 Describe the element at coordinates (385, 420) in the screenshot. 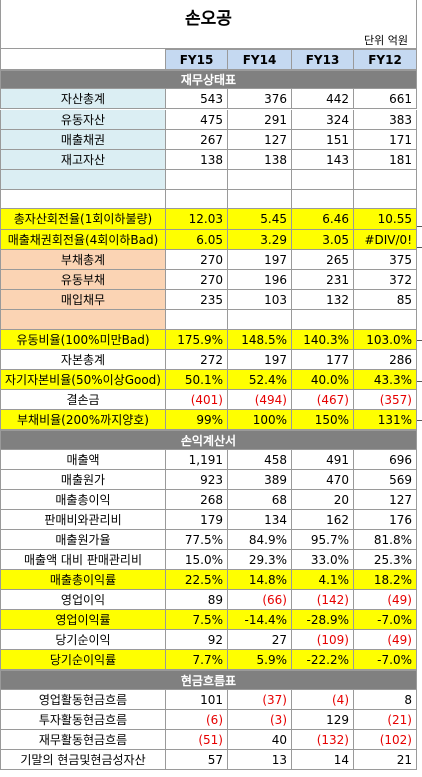

I see `value-cell: 131%` at that location.